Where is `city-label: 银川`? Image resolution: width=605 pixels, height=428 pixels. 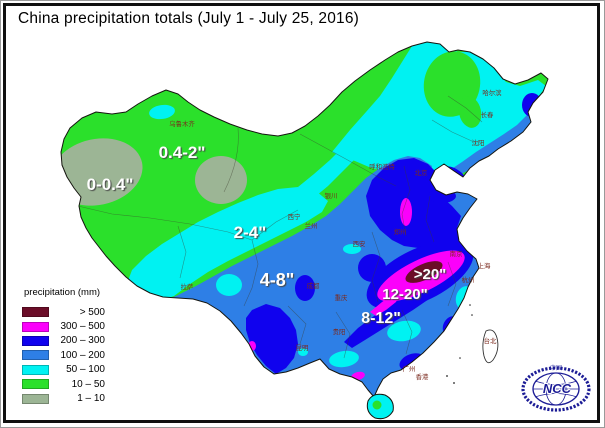
city-label: 银川 is located at coordinates (331, 195).